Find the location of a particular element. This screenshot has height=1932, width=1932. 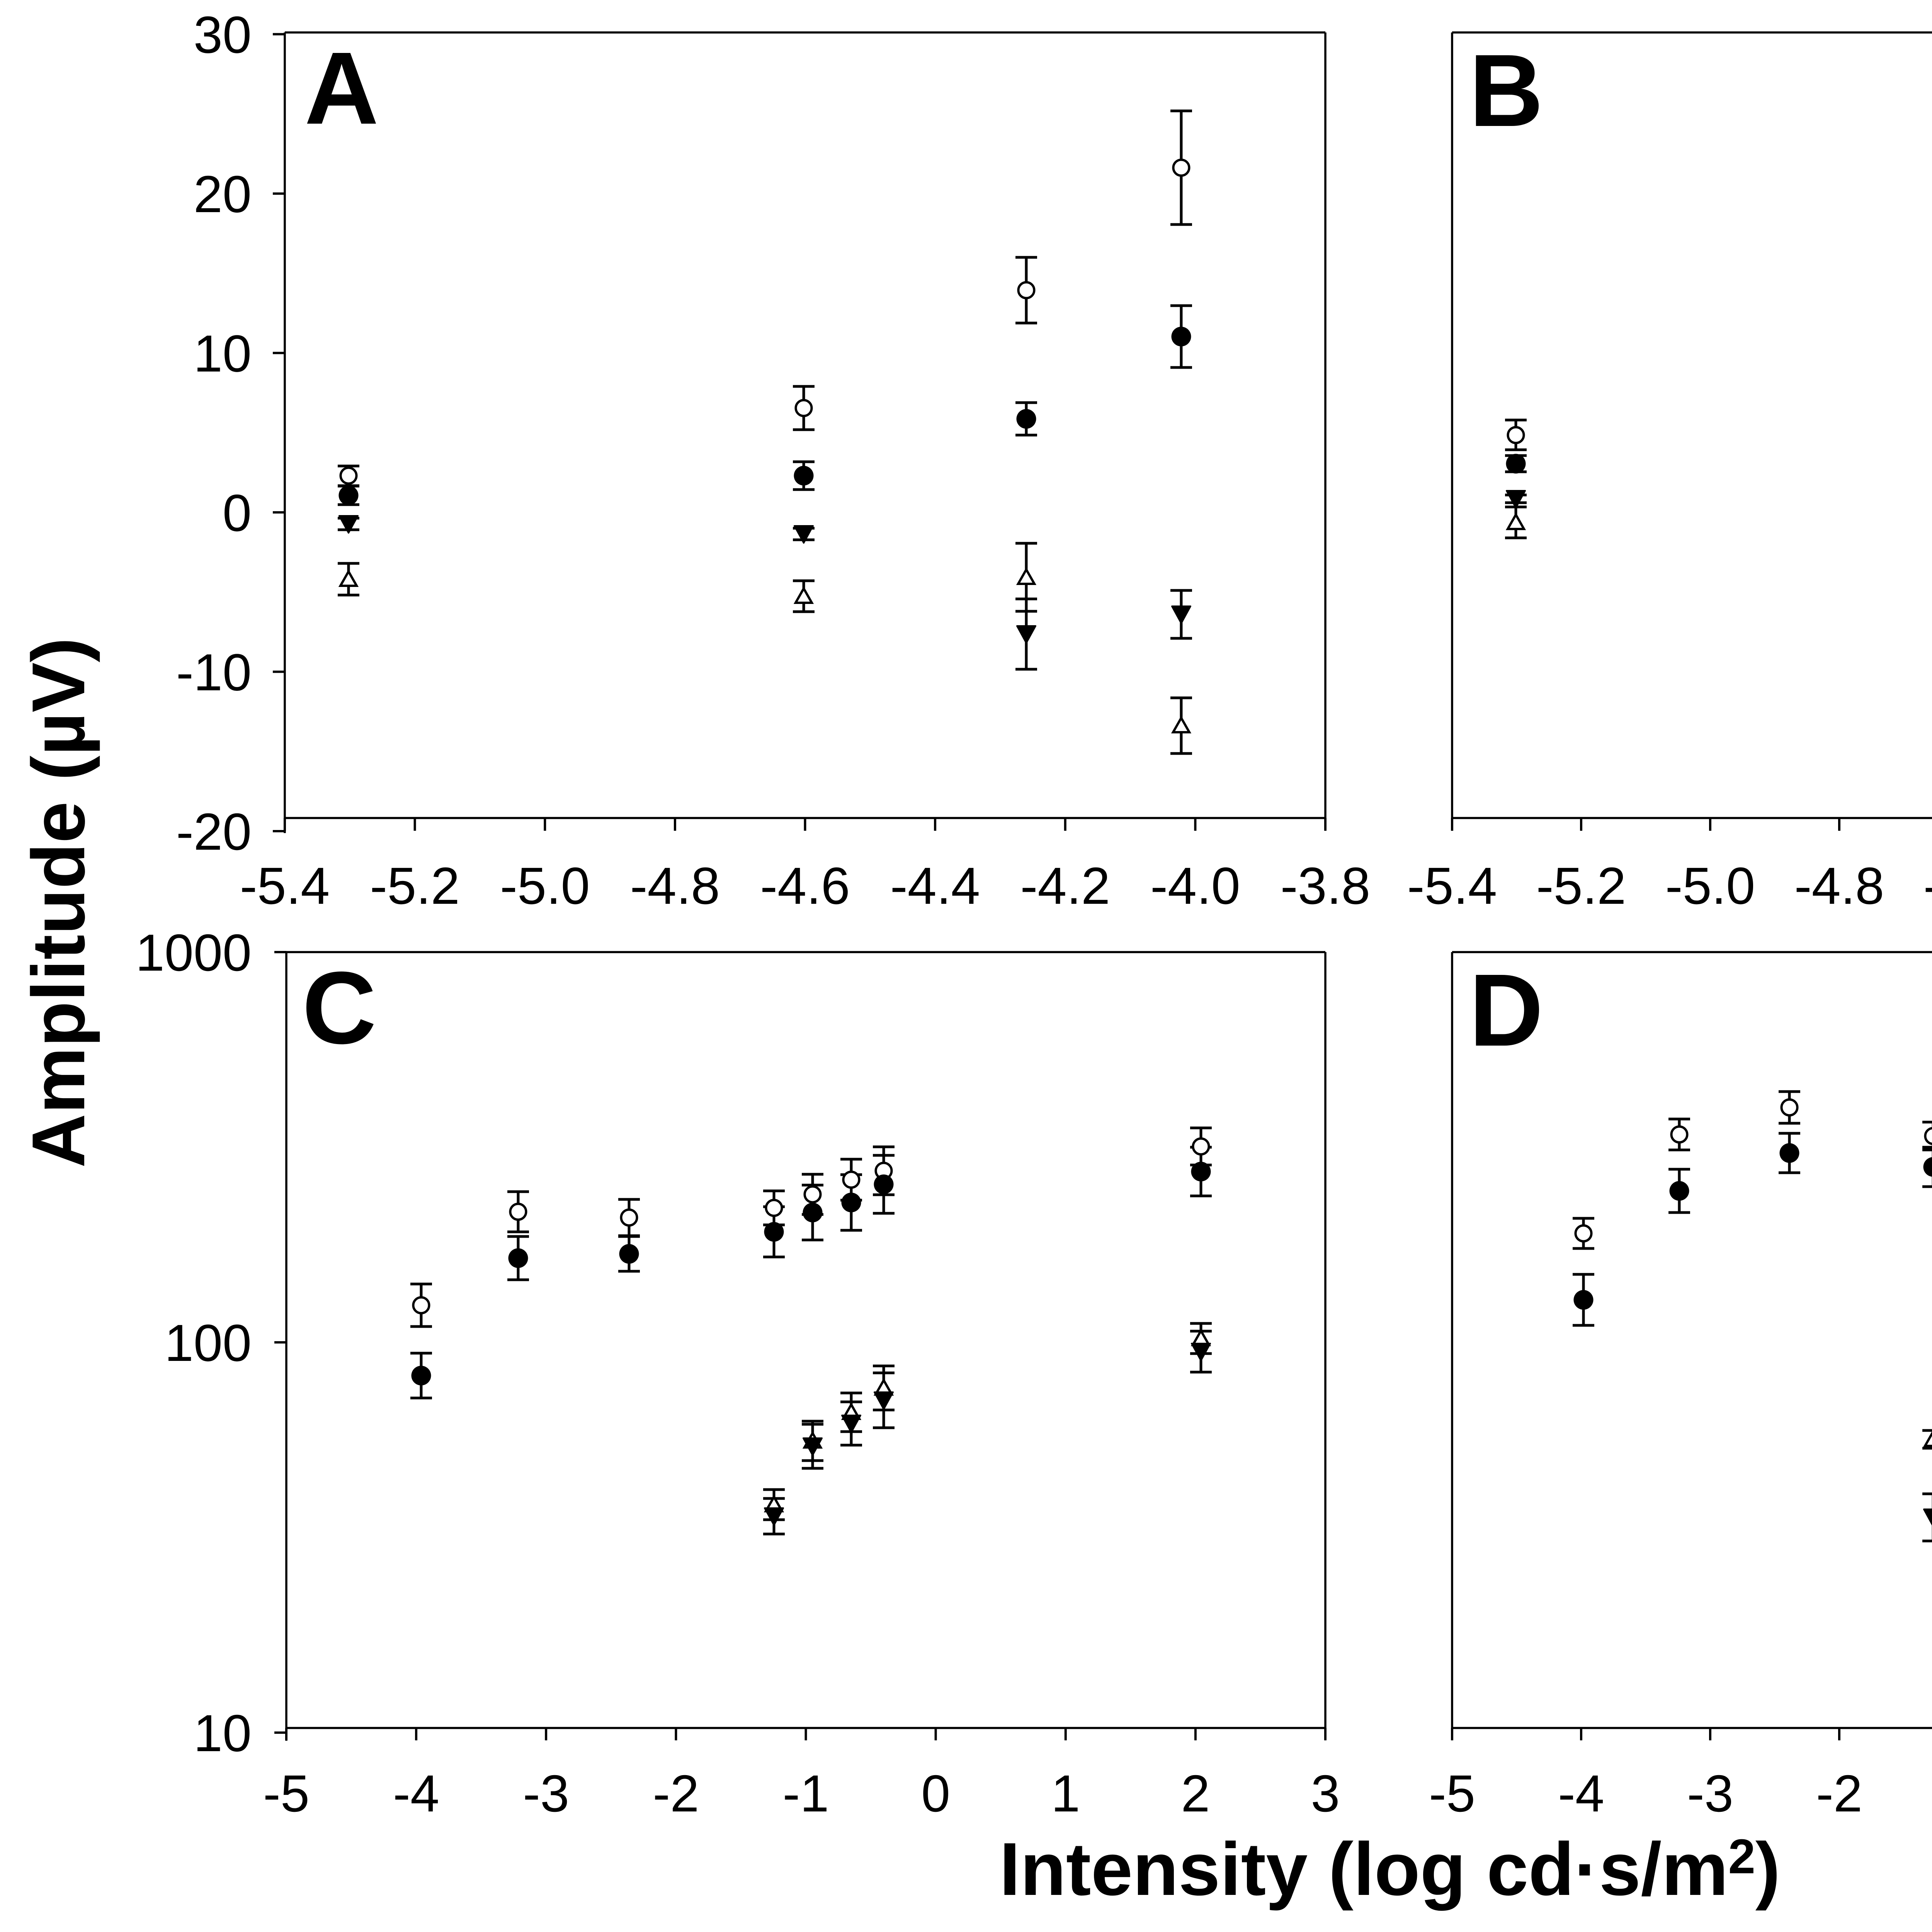

svg-text: 2 is located at coordinates (1196, 1794).